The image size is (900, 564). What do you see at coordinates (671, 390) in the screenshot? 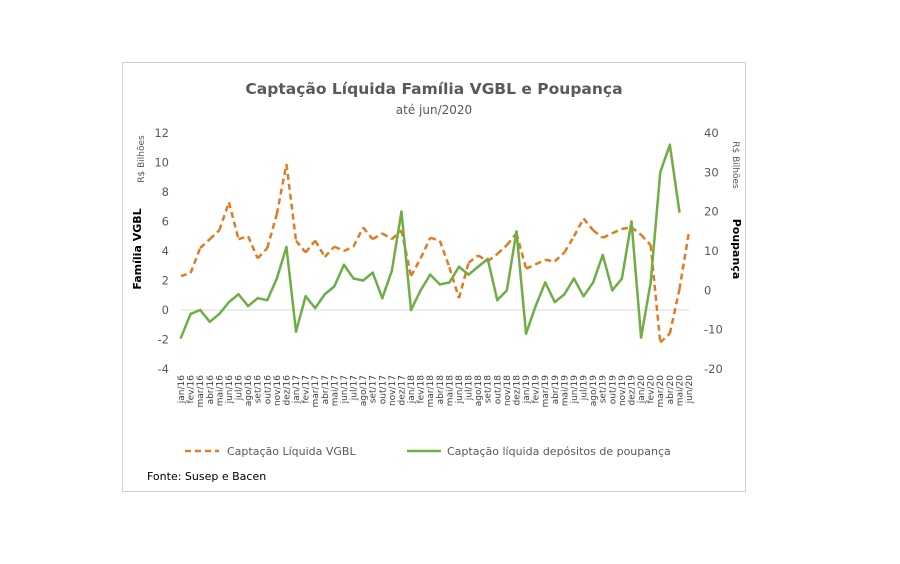
I see `x-tick-label: abr/20` at bounding box center [671, 390].